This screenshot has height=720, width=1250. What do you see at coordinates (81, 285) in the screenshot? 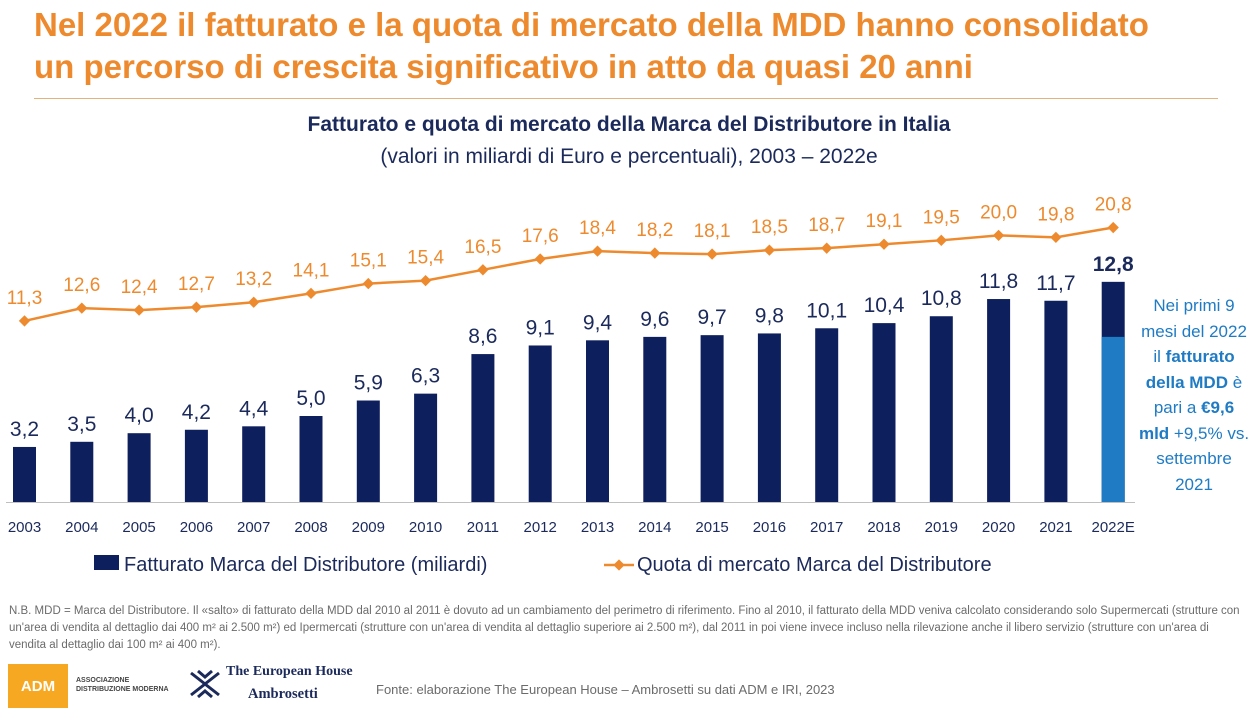
I see `line-value-label: 12,6` at bounding box center [81, 285].